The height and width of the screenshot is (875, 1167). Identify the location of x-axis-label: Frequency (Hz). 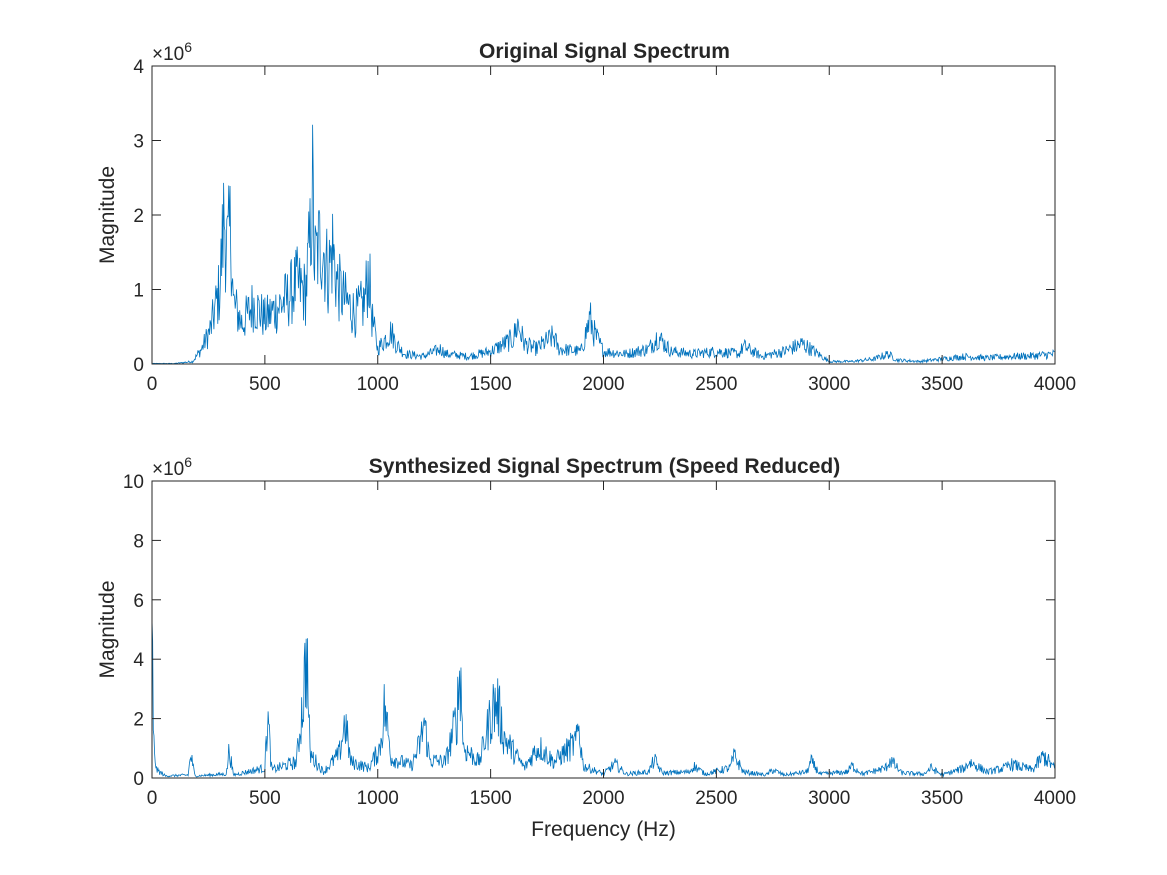
(603, 829).